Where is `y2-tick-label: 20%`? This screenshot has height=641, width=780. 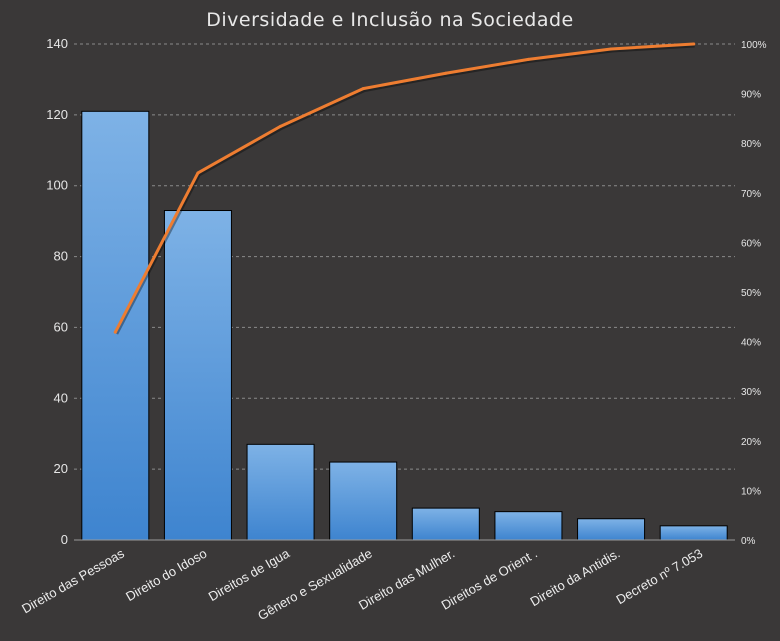 y2-tick-label: 20% is located at coordinates (751, 442).